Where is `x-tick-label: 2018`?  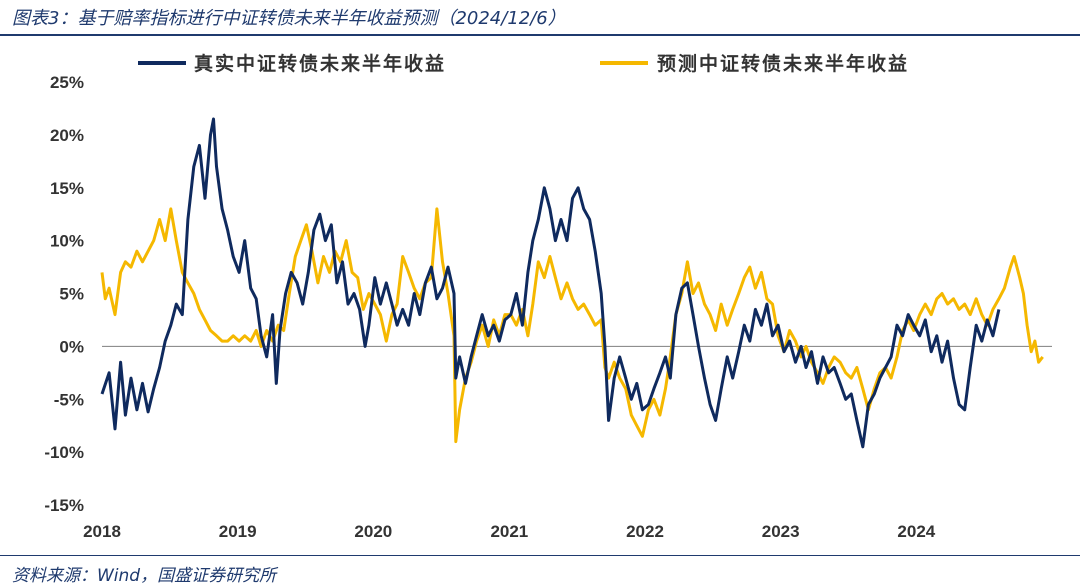 x-tick-label: 2018 is located at coordinates (102, 531).